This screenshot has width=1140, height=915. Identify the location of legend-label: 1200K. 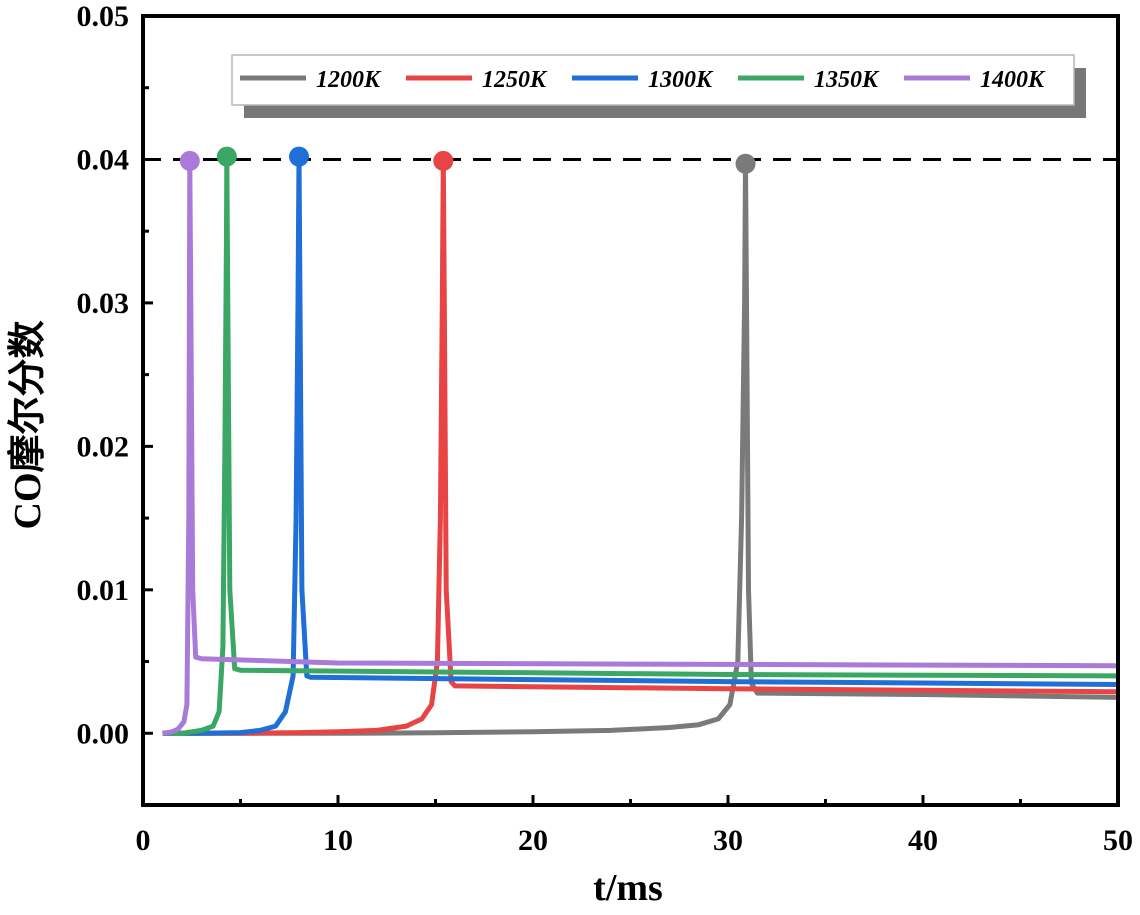
(349, 80).